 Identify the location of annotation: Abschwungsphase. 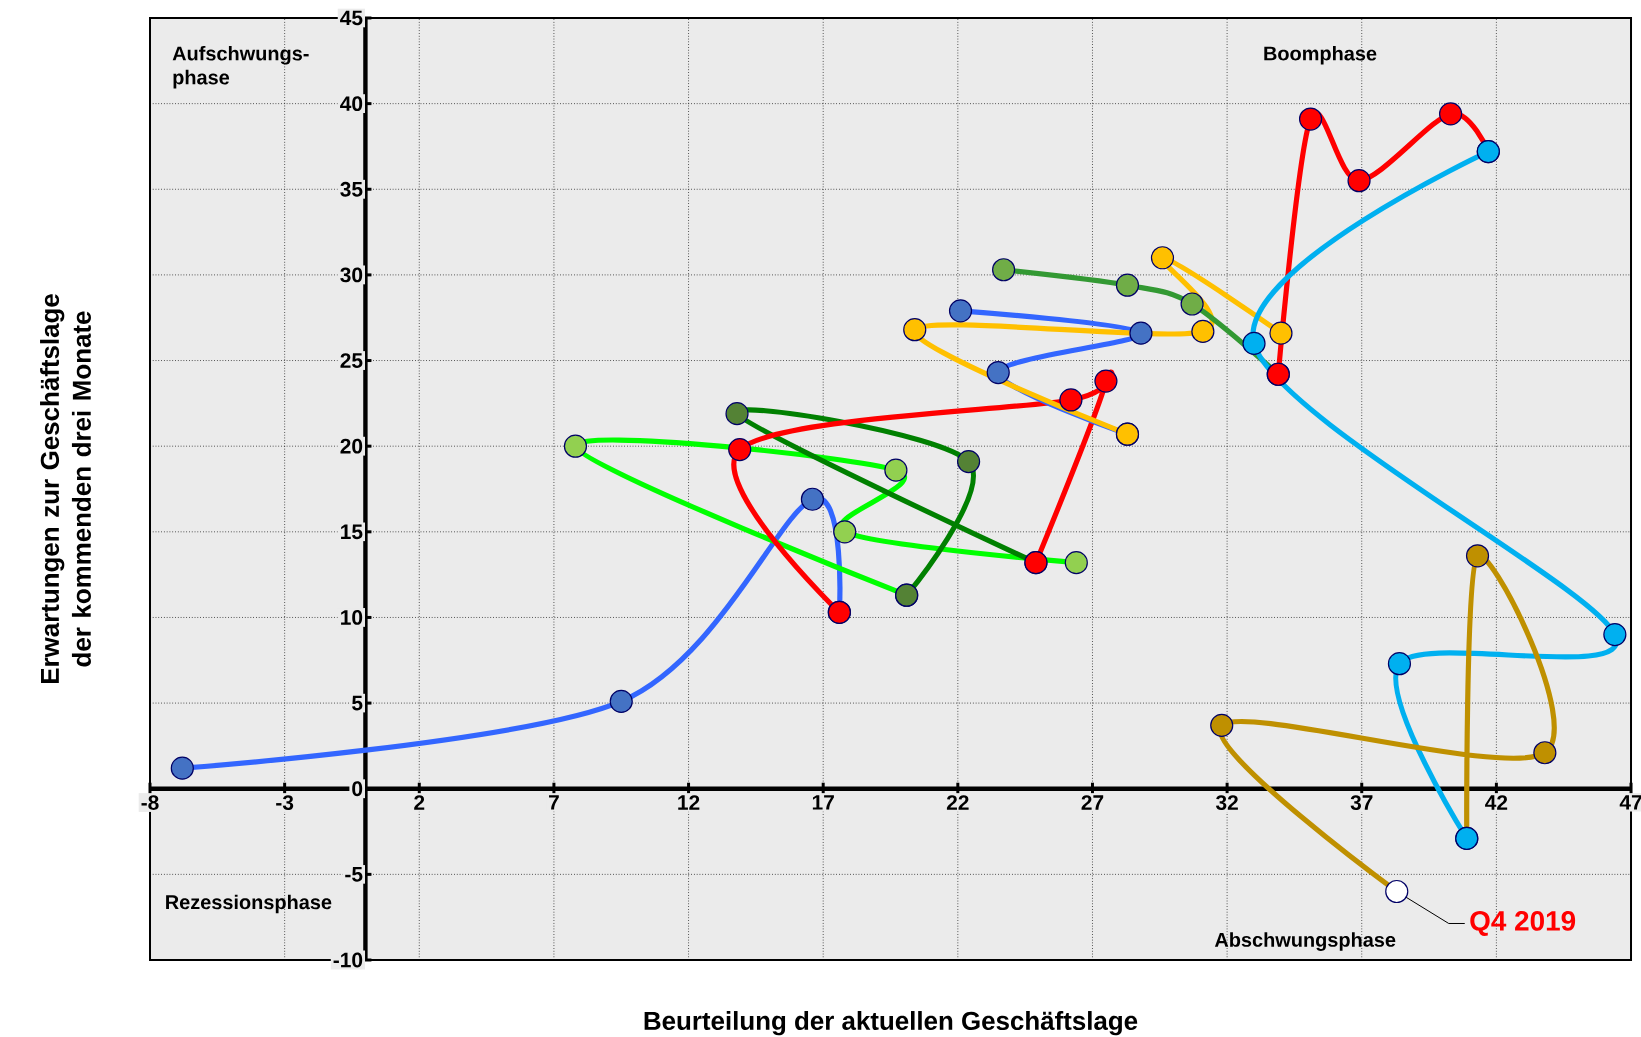
(1305, 941).